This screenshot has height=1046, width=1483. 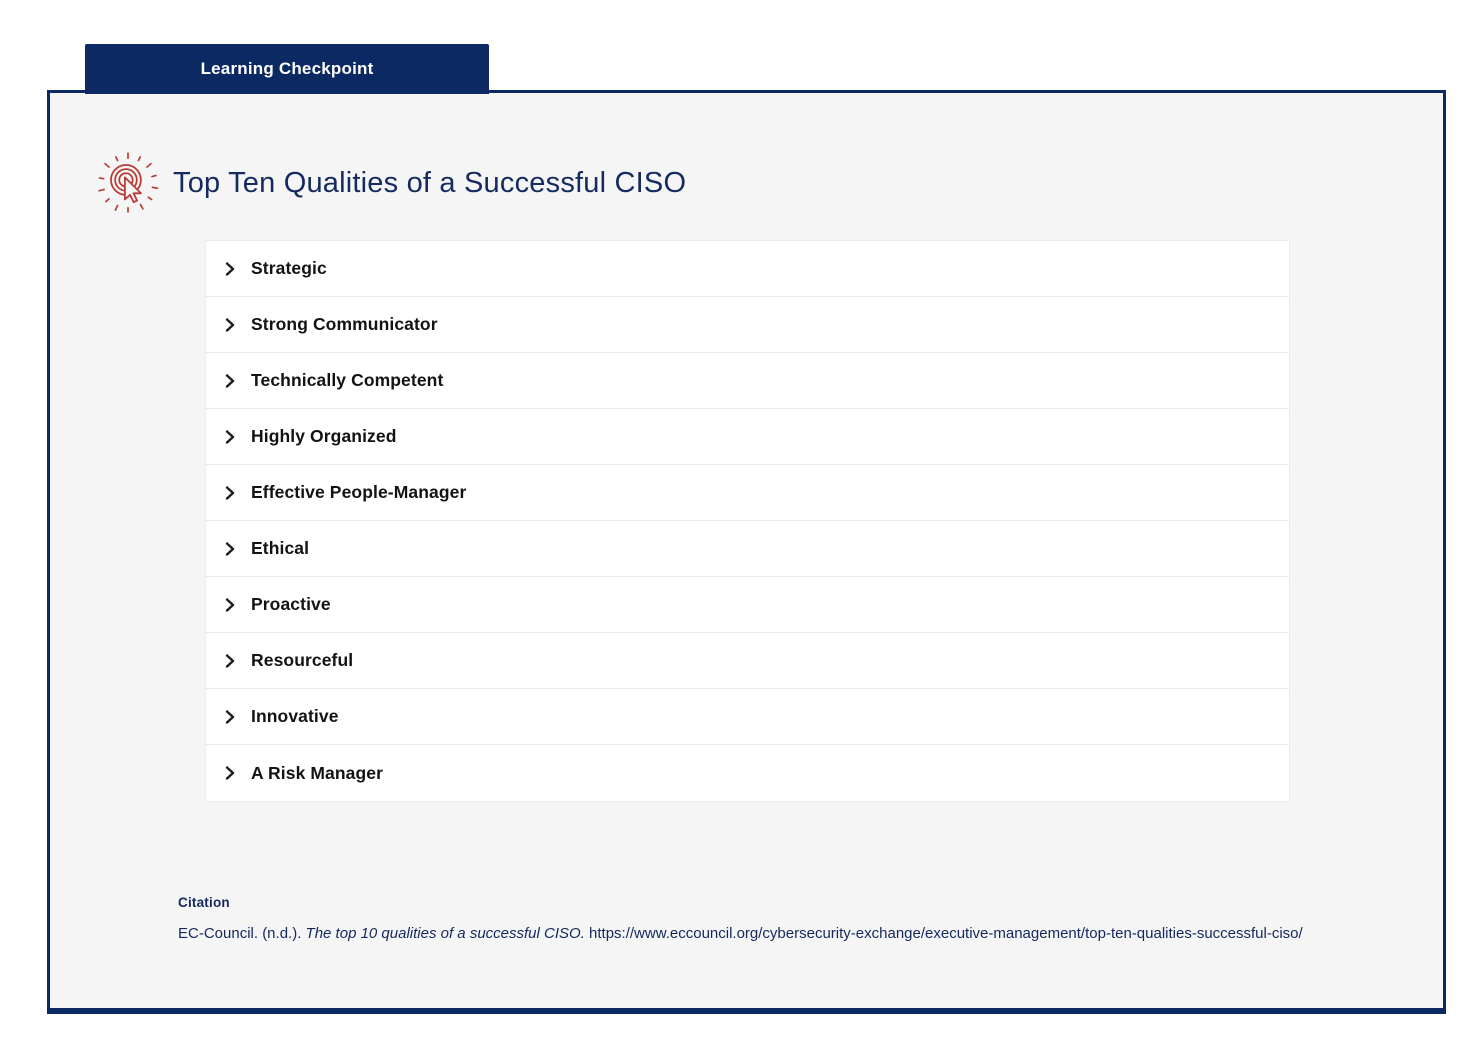 What do you see at coordinates (747, 661) in the screenshot?
I see `accordion-item-resourceful: Resourceful` at bounding box center [747, 661].